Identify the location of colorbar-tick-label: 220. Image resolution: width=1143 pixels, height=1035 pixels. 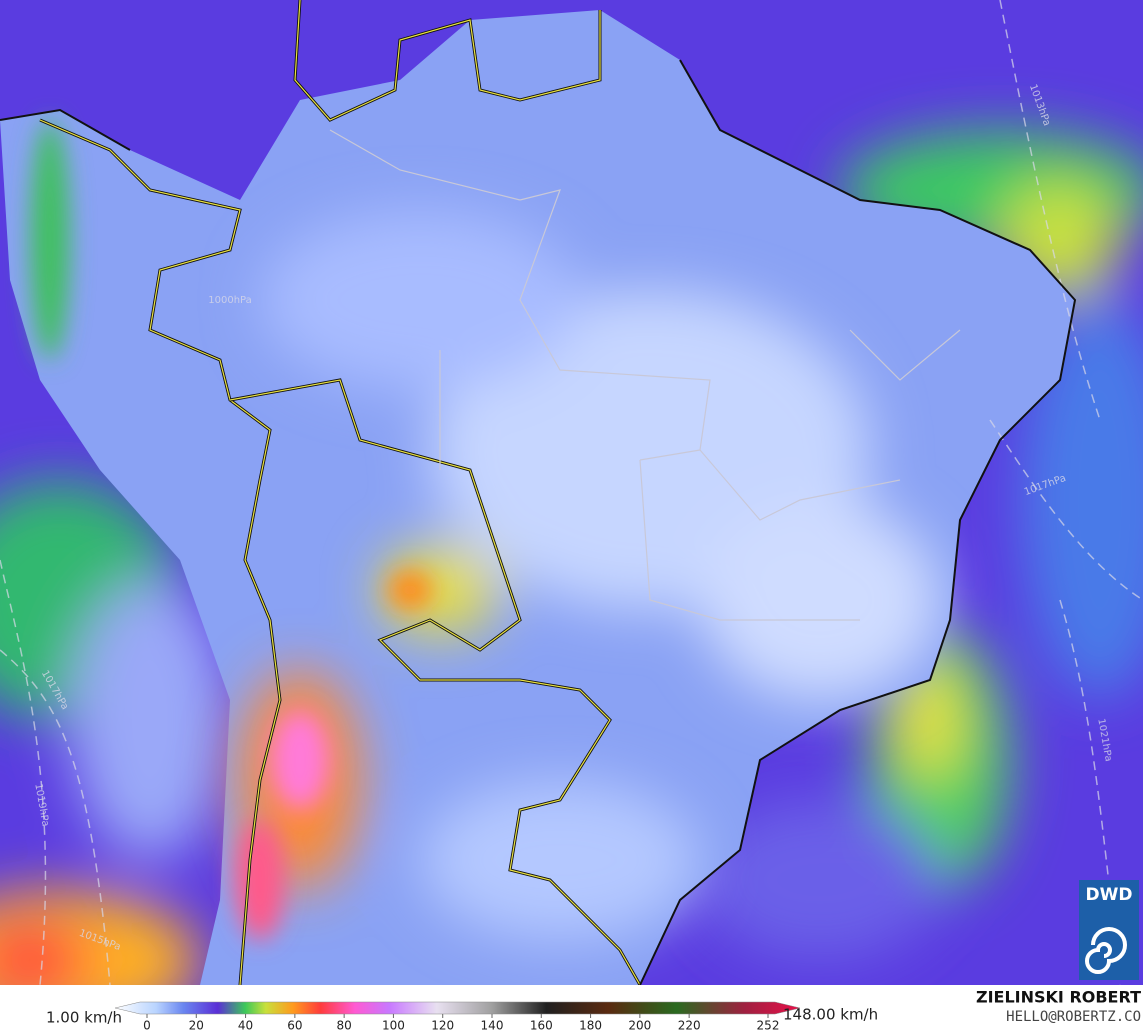
(689, 1026).